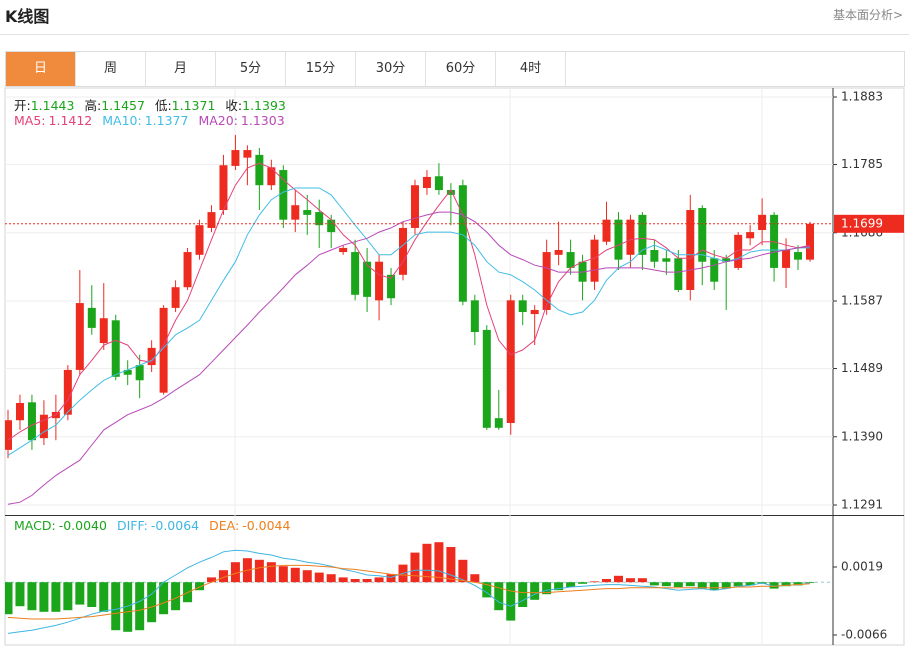 The width and height of the screenshot is (909, 646). I want to click on macd-readout: MACD: -0.0040 DIFF: -0.0064 DEA: -0.0044, so click(152, 525).